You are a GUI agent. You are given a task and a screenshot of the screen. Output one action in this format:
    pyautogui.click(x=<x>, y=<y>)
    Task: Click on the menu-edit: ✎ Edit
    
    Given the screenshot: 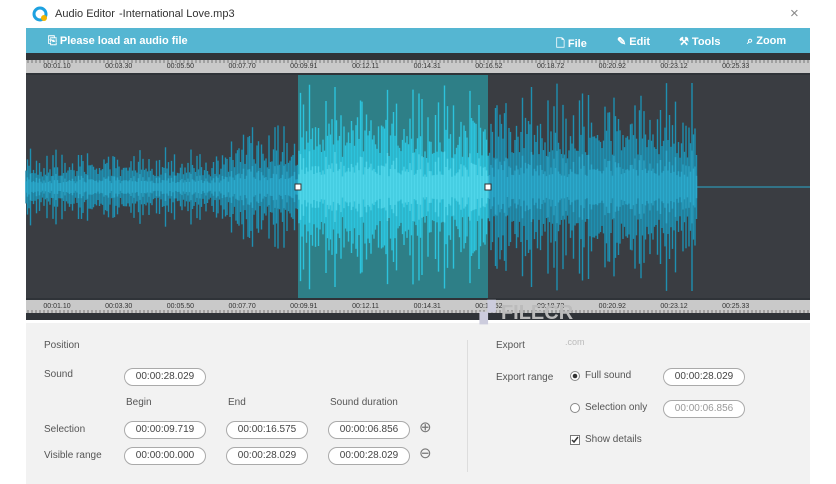 What is the action you would take?
    pyautogui.click(x=634, y=42)
    